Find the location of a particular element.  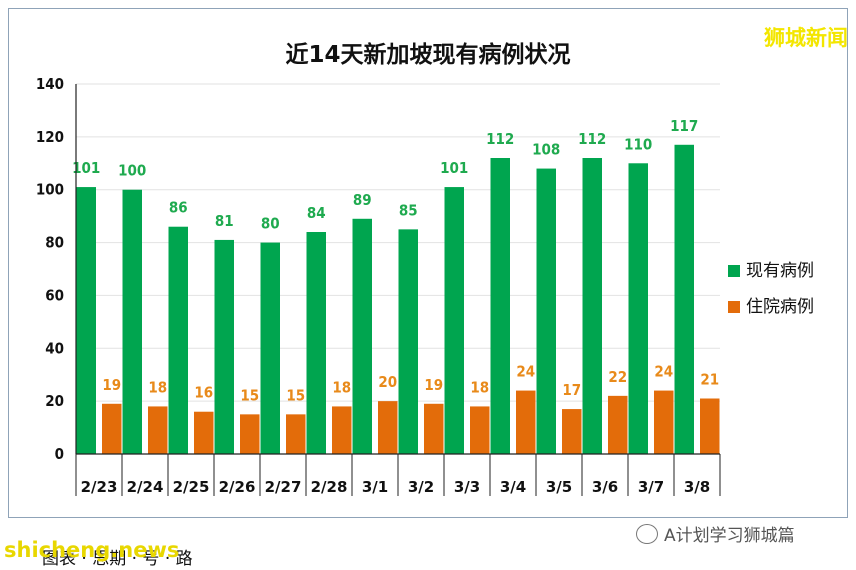

data-label-hospitalized: 20 is located at coordinates (387, 382).